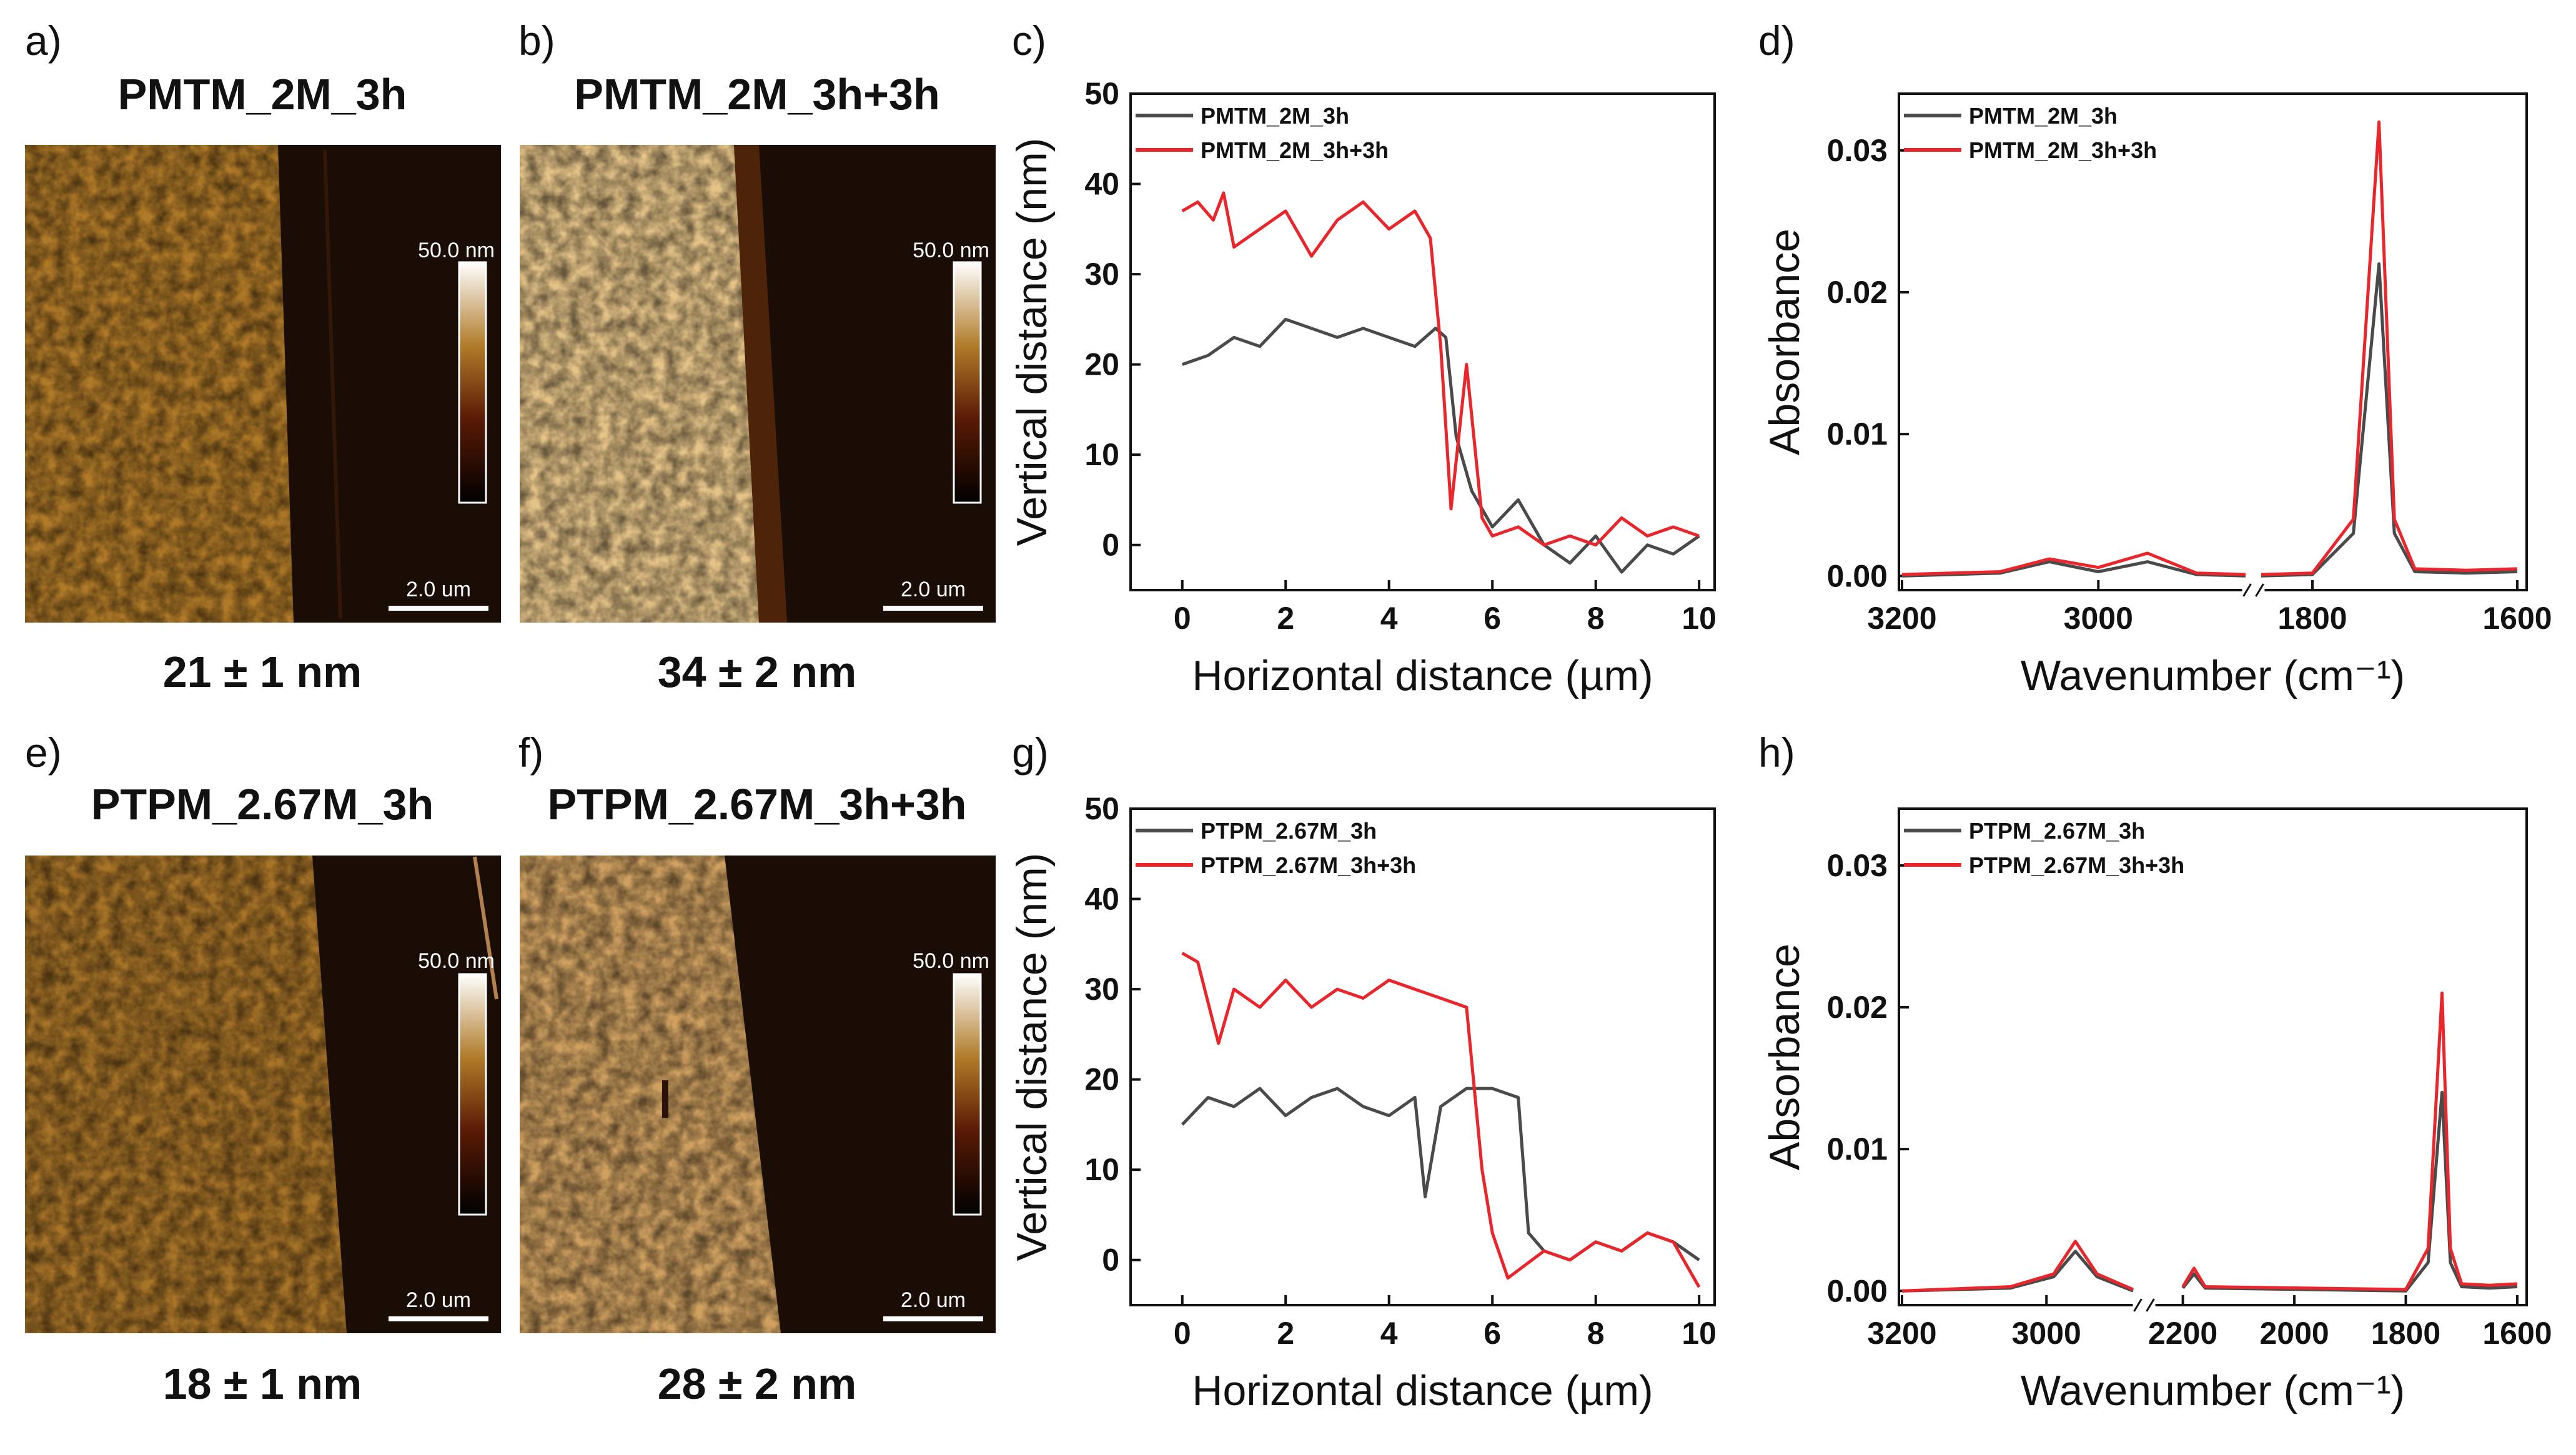 This screenshot has width=2576, height=1455. I want to click on y-tick-label: 0.03, so click(1857, 150).